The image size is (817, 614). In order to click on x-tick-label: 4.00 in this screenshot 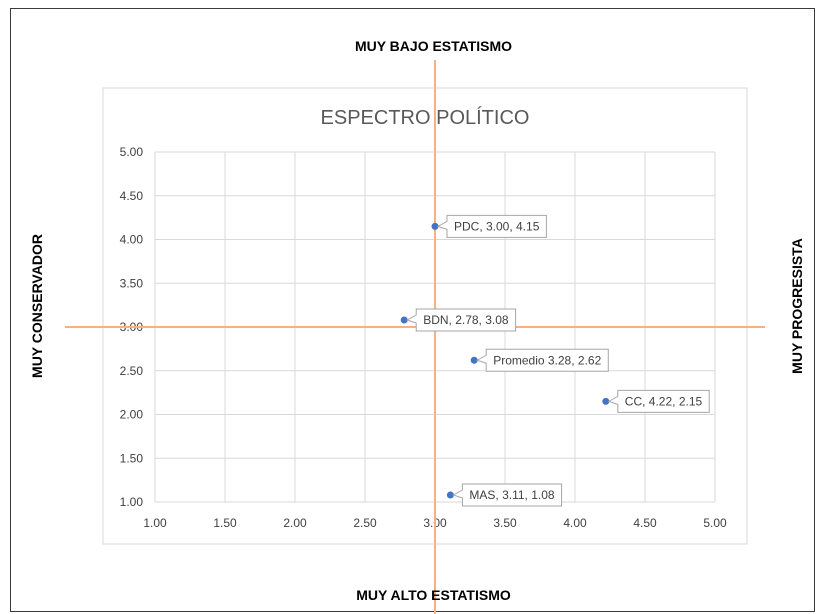, I will do `click(575, 523)`.